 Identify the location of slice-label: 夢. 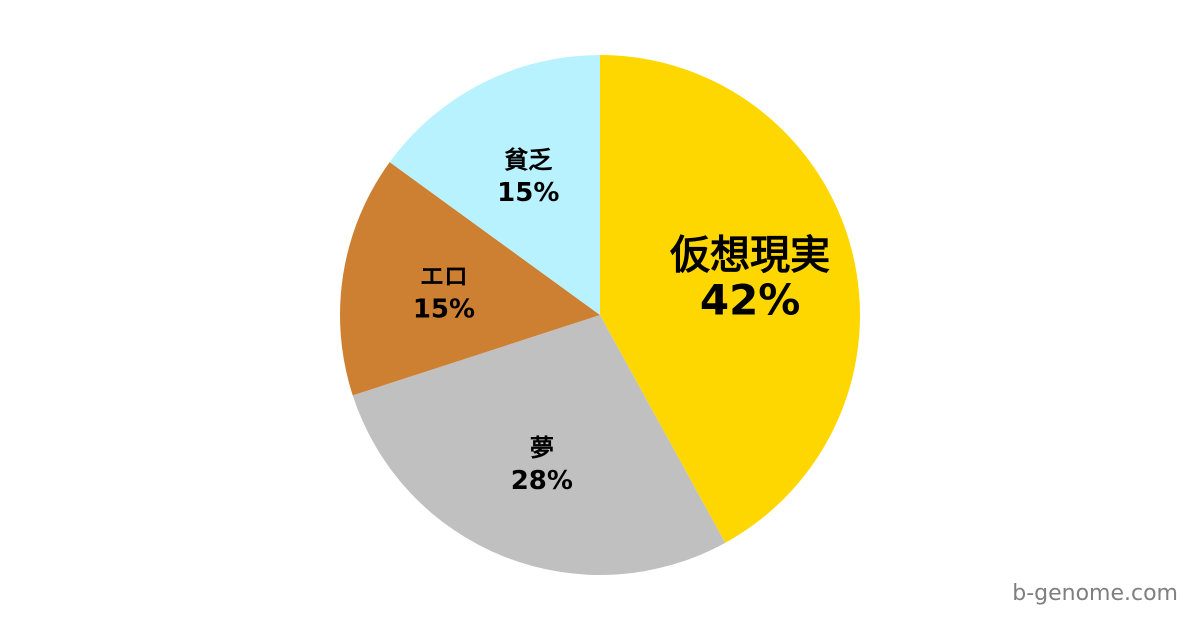
(542, 448).